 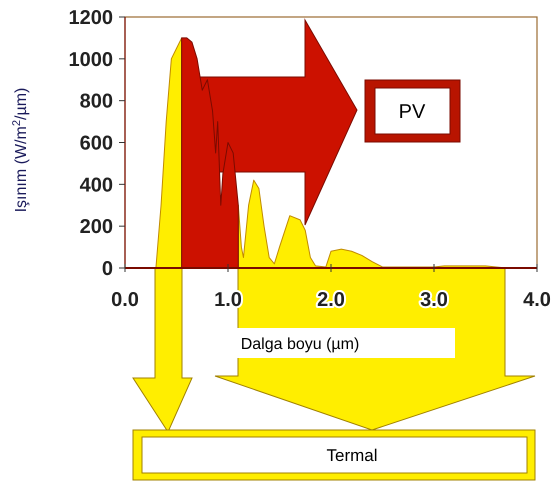 What do you see at coordinates (537, 300) in the screenshot?
I see `x-tick-label: 4.0` at bounding box center [537, 300].